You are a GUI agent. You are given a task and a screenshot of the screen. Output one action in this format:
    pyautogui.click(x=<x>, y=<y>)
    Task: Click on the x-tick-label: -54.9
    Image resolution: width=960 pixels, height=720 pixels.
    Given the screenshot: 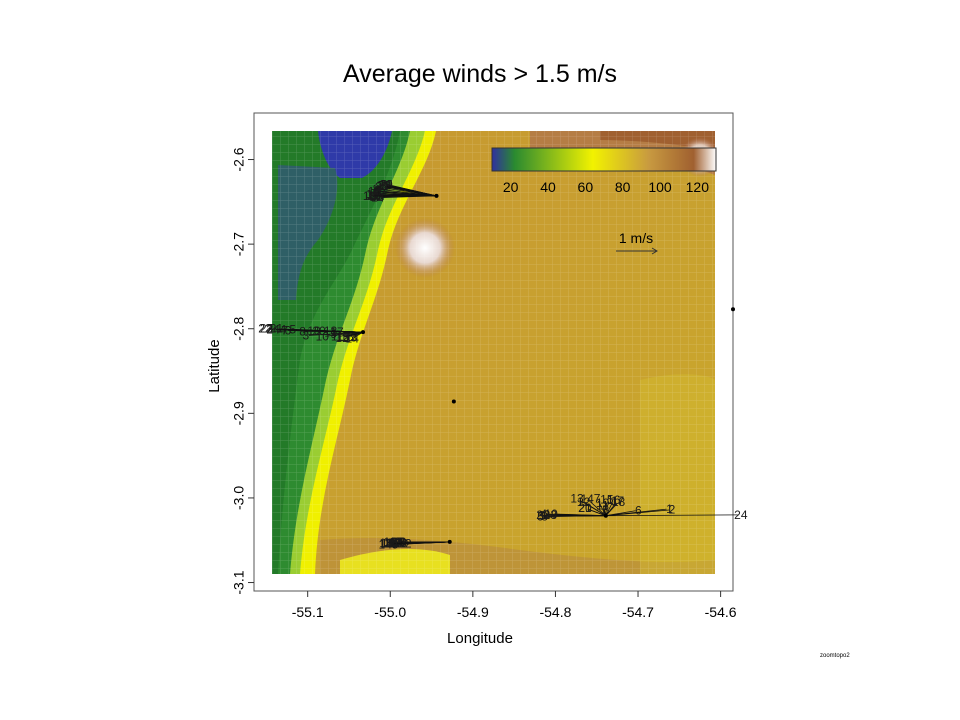 What is the action you would take?
    pyautogui.click(x=473, y=612)
    